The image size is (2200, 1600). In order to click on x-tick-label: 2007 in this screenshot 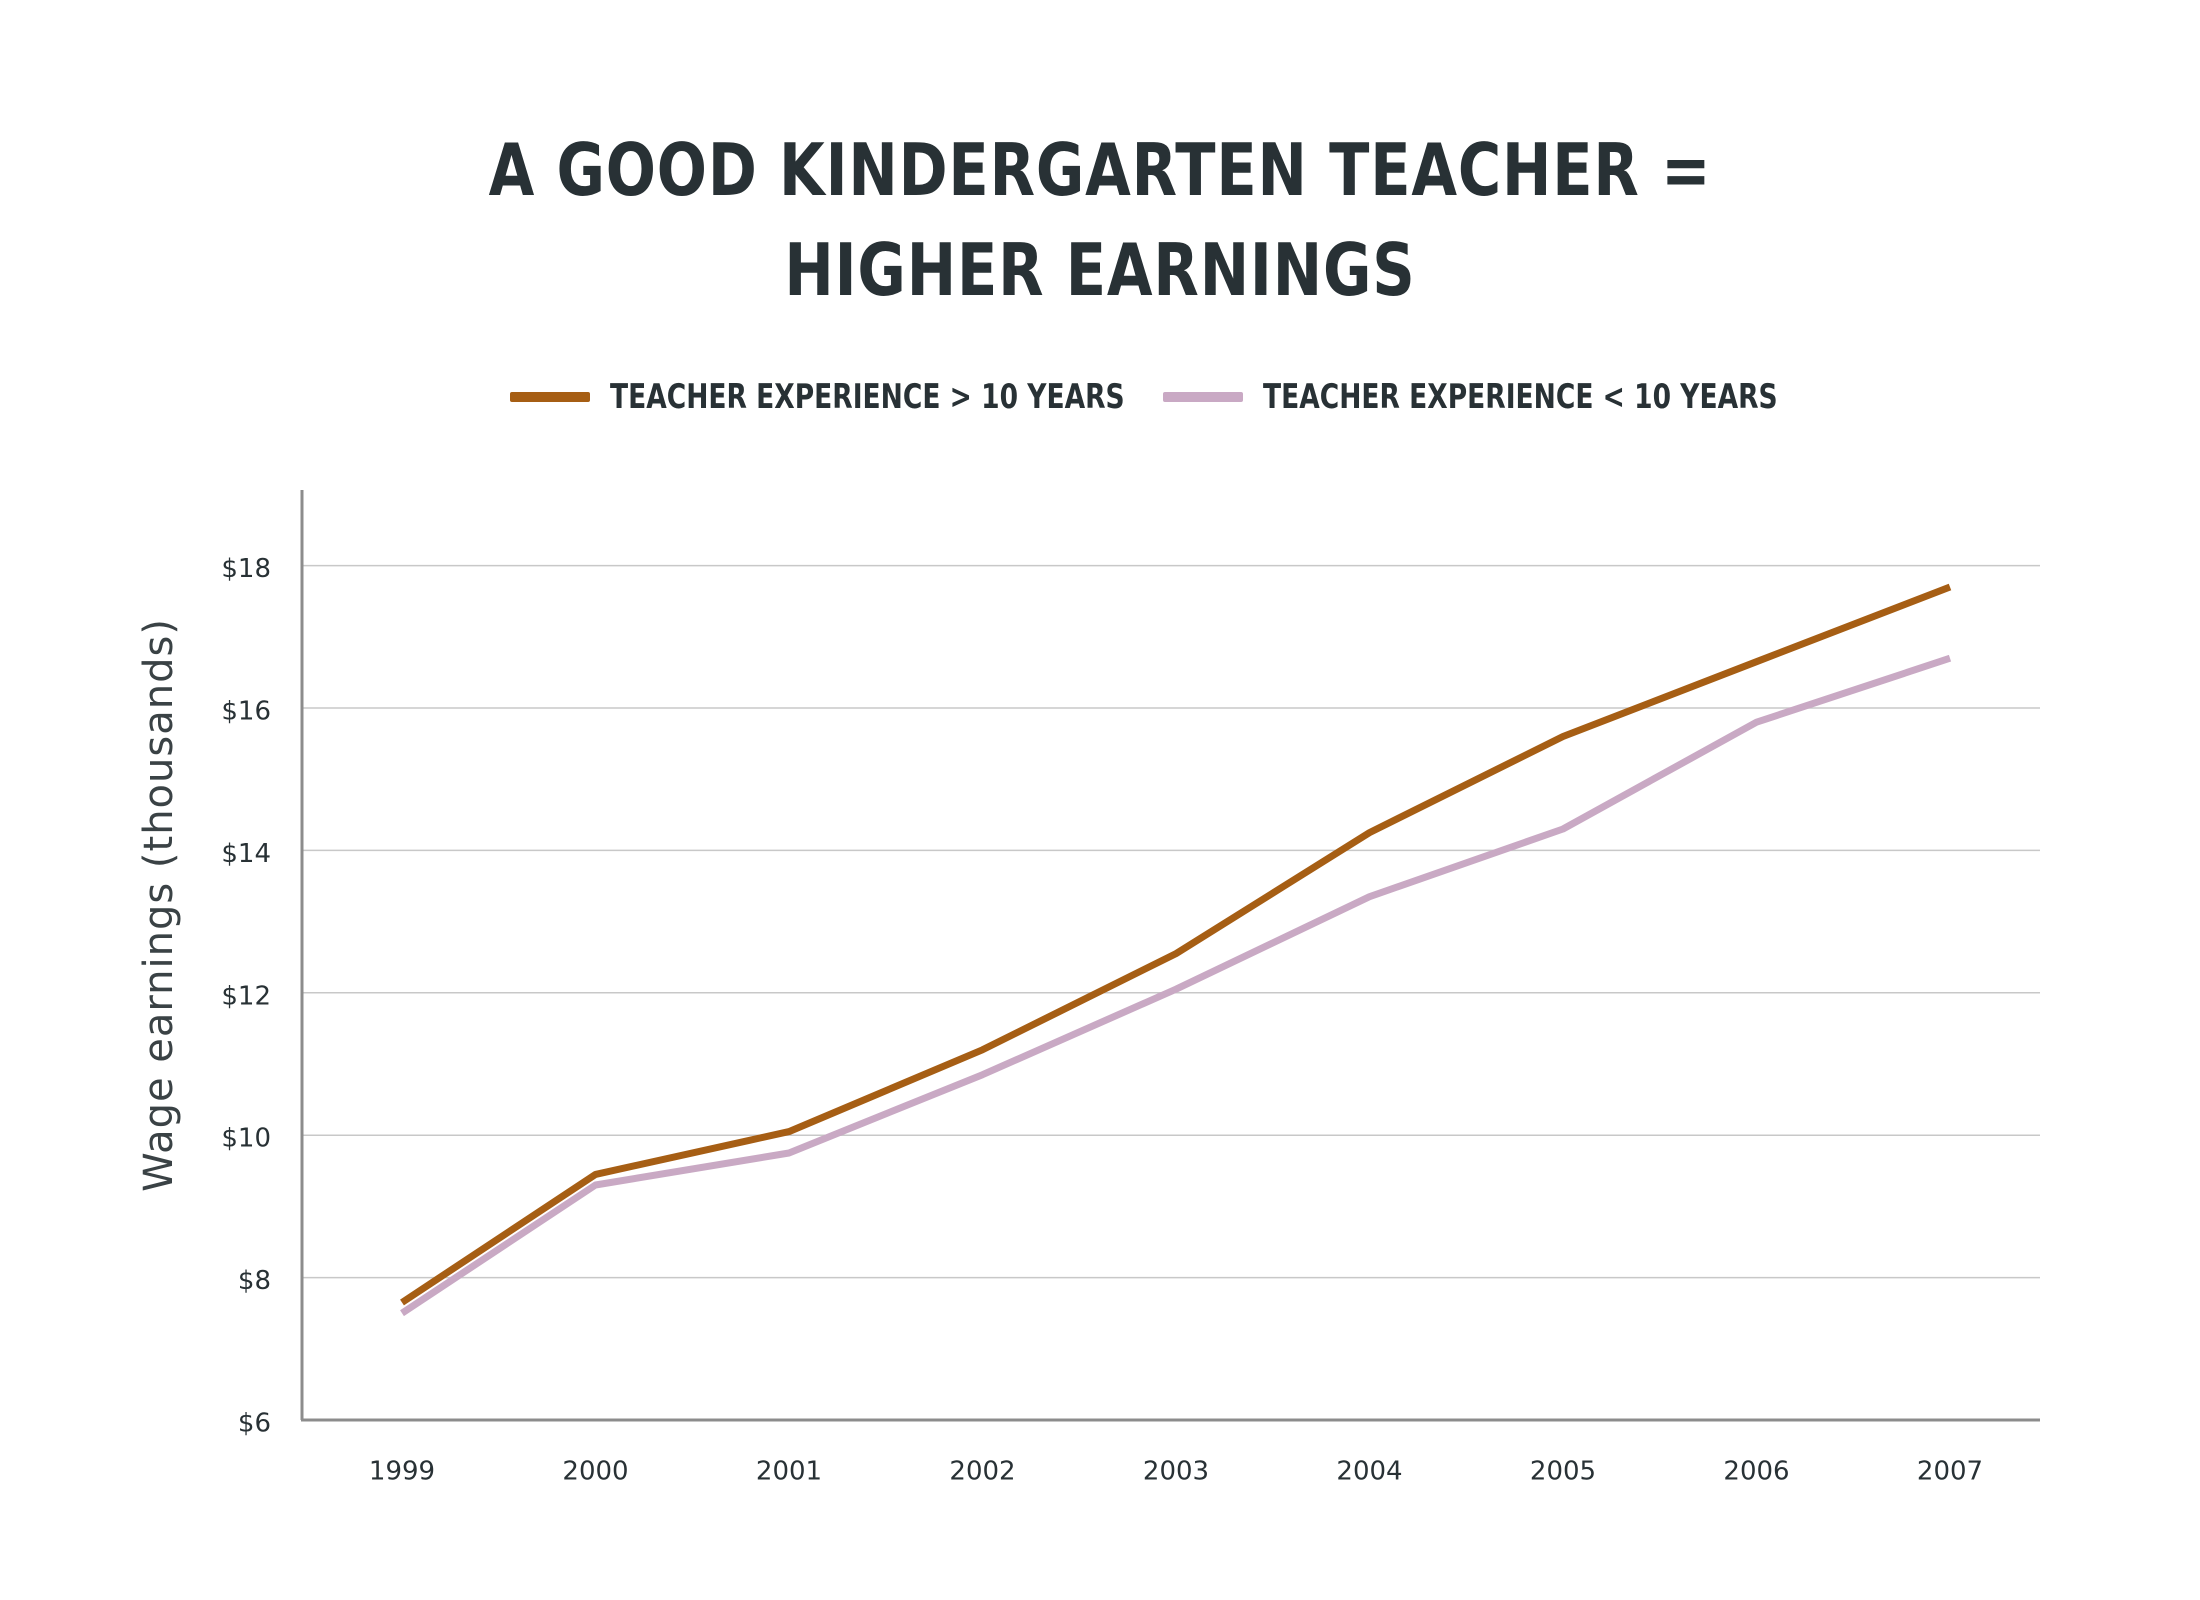, I will do `click(1950, 1472)`.